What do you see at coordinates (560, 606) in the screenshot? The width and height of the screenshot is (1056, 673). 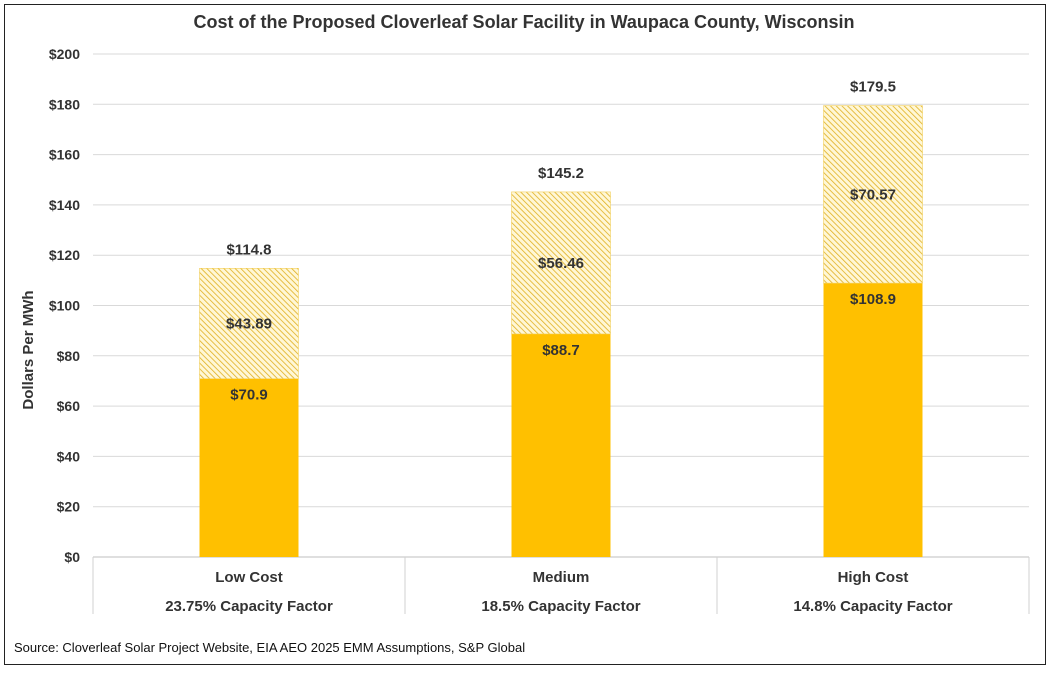 I see `x-subcategory-label: 18.5% Capacity Factor` at bounding box center [560, 606].